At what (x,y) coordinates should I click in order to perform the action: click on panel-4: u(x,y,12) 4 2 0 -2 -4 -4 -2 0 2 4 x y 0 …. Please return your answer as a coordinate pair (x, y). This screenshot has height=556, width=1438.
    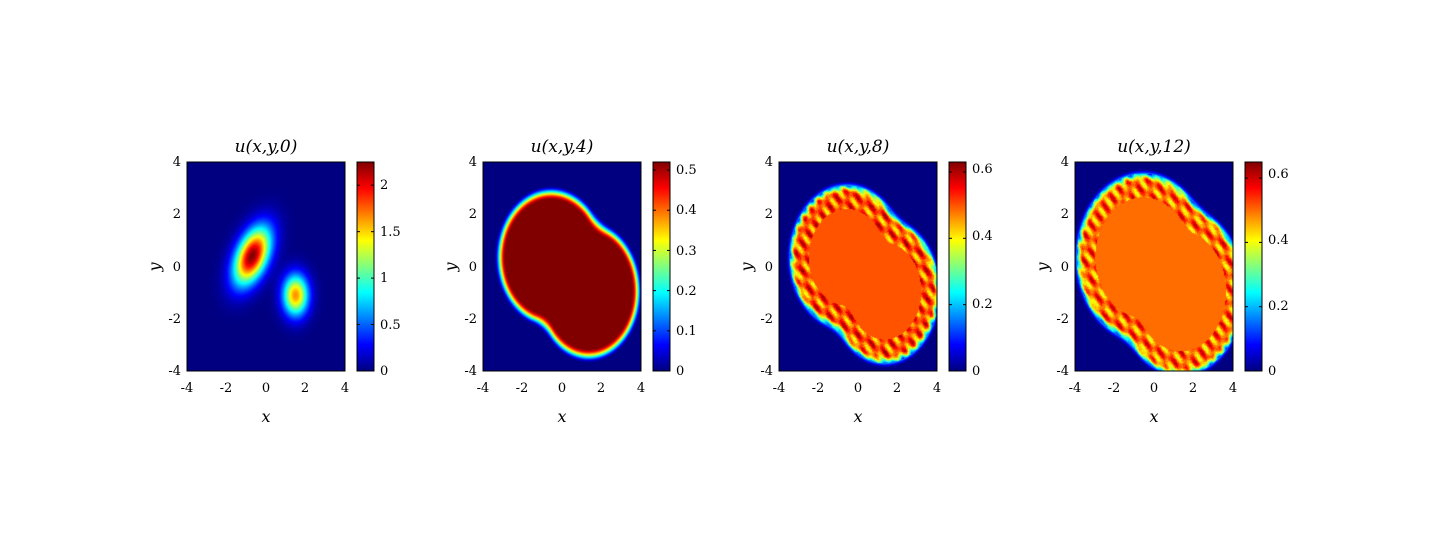
    Looking at the image, I should click on (1161, 281).